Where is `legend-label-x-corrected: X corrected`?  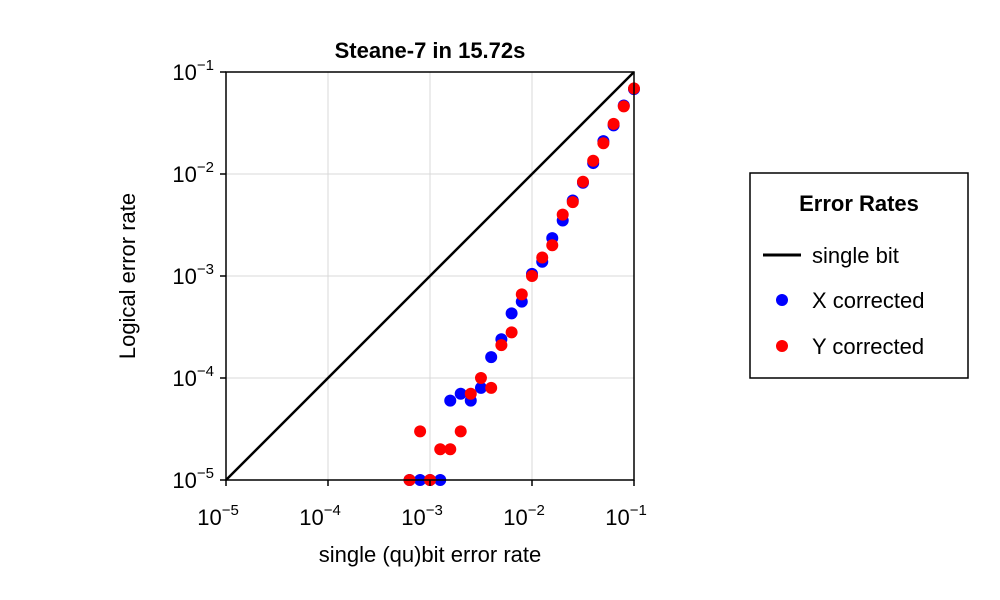
legend-label-x-corrected: X corrected is located at coordinates (868, 300).